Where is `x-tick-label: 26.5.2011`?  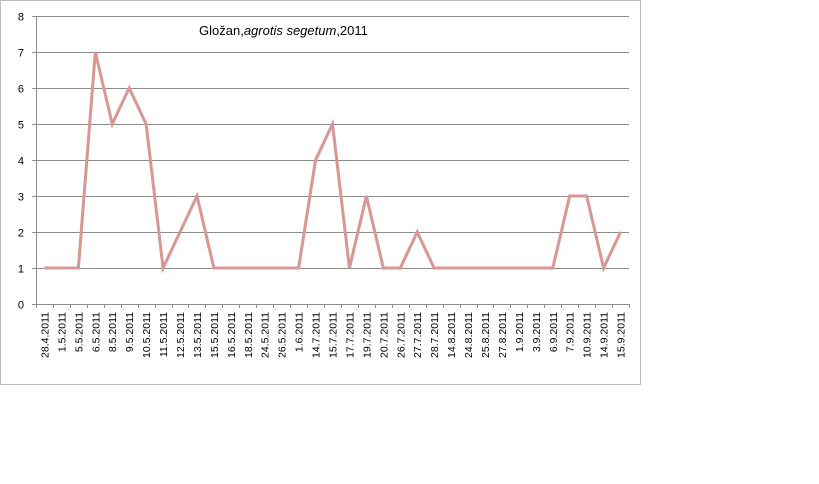
x-tick-label: 26.5.2011 is located at coordinates (283, 335).